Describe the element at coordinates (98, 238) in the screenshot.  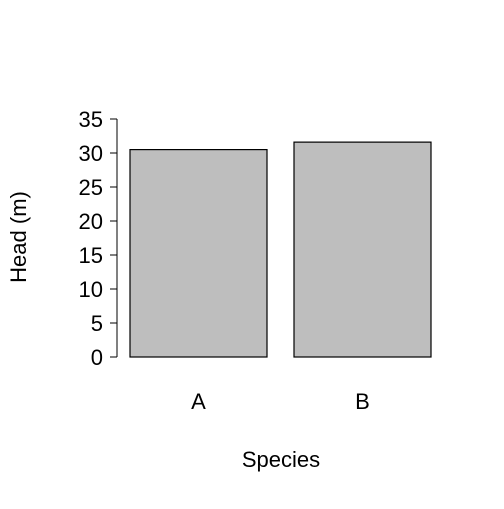
I see `y-axis: 0 5 10 15 20 25 30 35` at that location.